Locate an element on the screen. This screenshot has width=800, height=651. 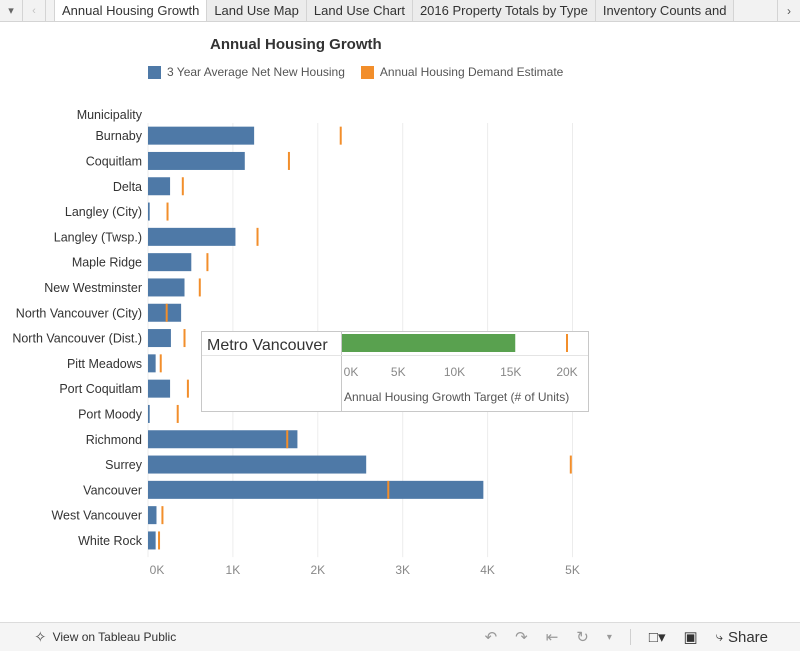
revert-icon: ⇤ is located at coordinates (552, 637).